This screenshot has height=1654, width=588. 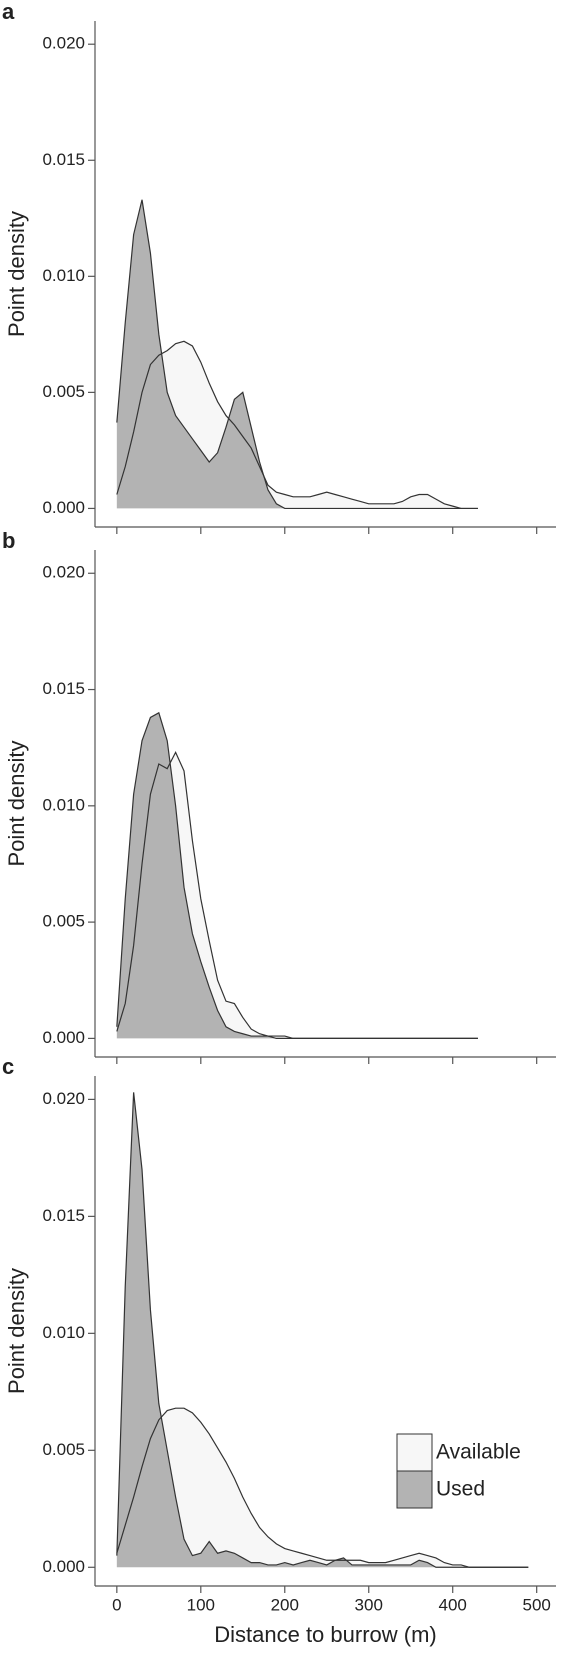 I want to click on panel-label: c, so click(x=8, y=1066).